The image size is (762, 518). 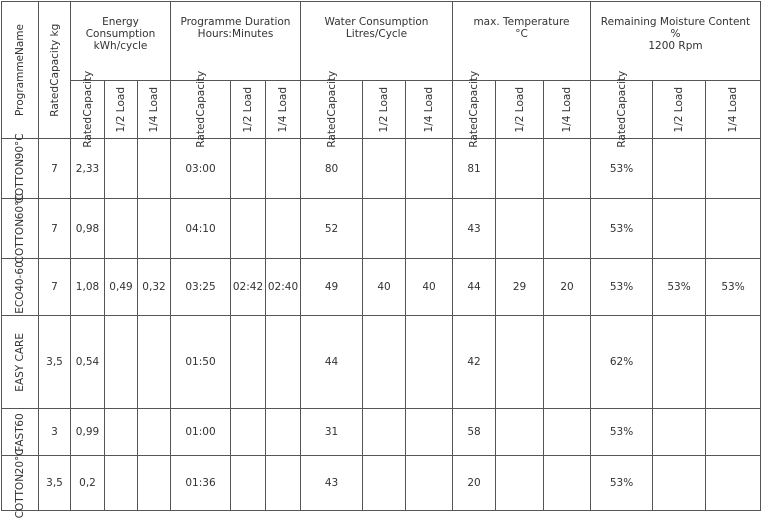 What do you see at coordinates (248, 287) in the screenshot?
I see `value-cell: 02:42` at bounding box center [248, 287].